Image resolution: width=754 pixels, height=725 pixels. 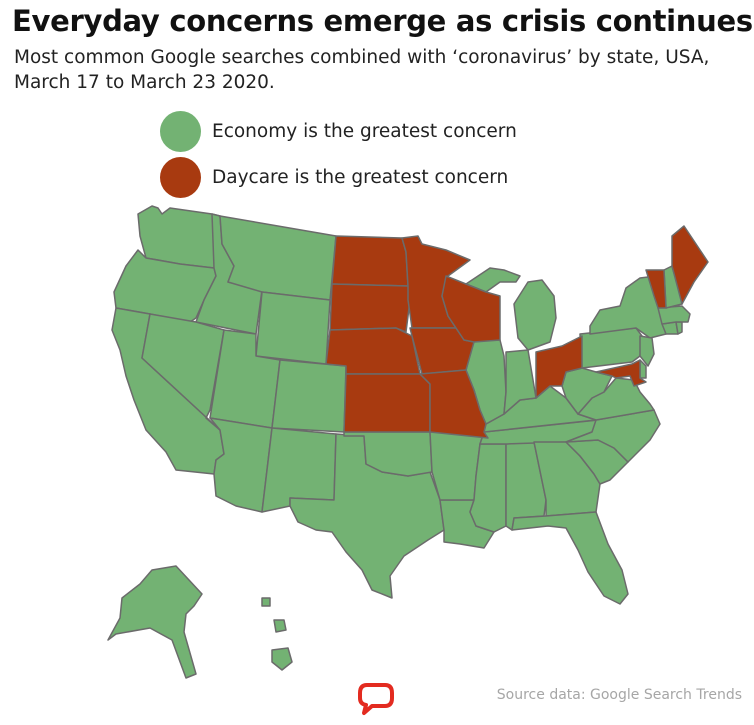 I want to click on speech-bubble-logo-icon, so click(x=376, y=699).